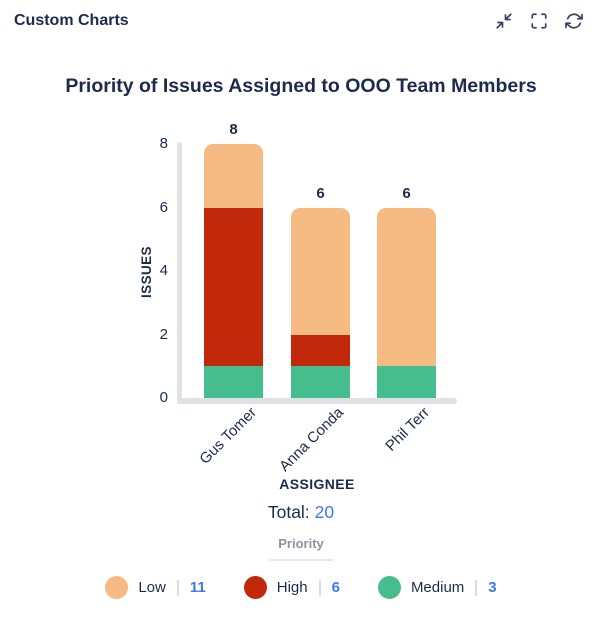 The width and height of the screenshot is (602, 627). I want to click on refresh-icon, so click(574, 21).